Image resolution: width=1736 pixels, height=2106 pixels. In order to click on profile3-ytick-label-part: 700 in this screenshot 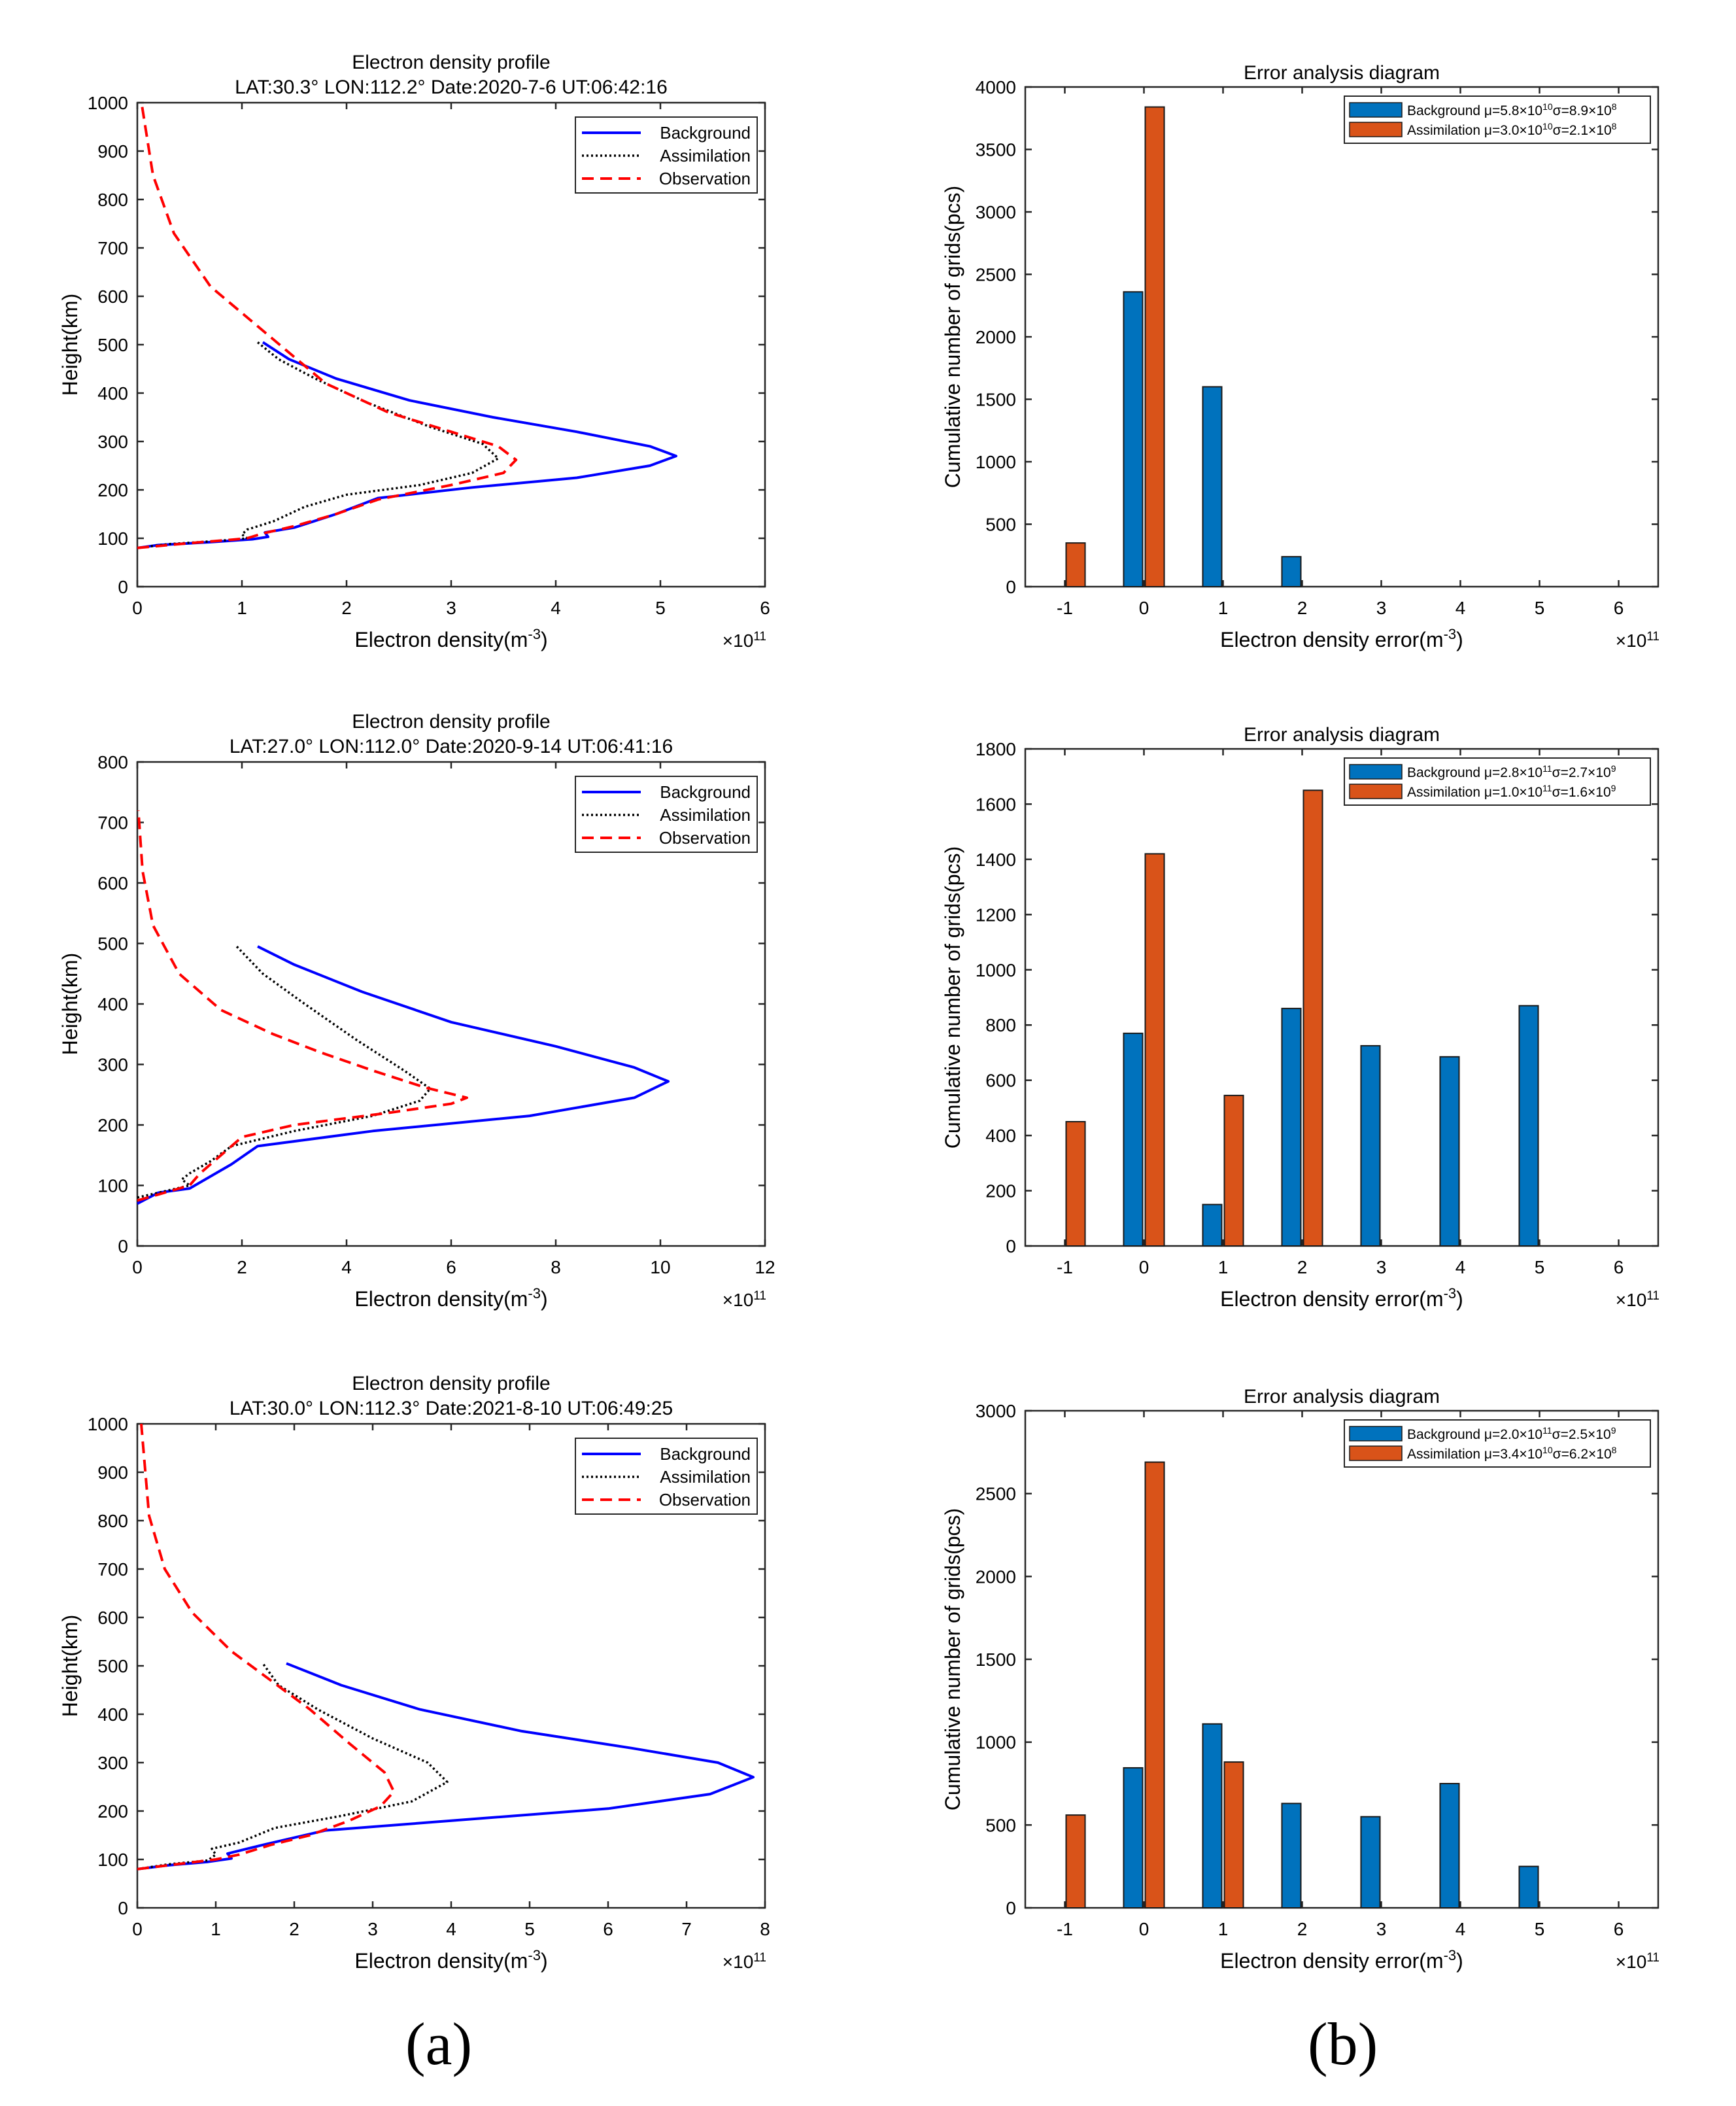, I will do `click(113, 1569)`.